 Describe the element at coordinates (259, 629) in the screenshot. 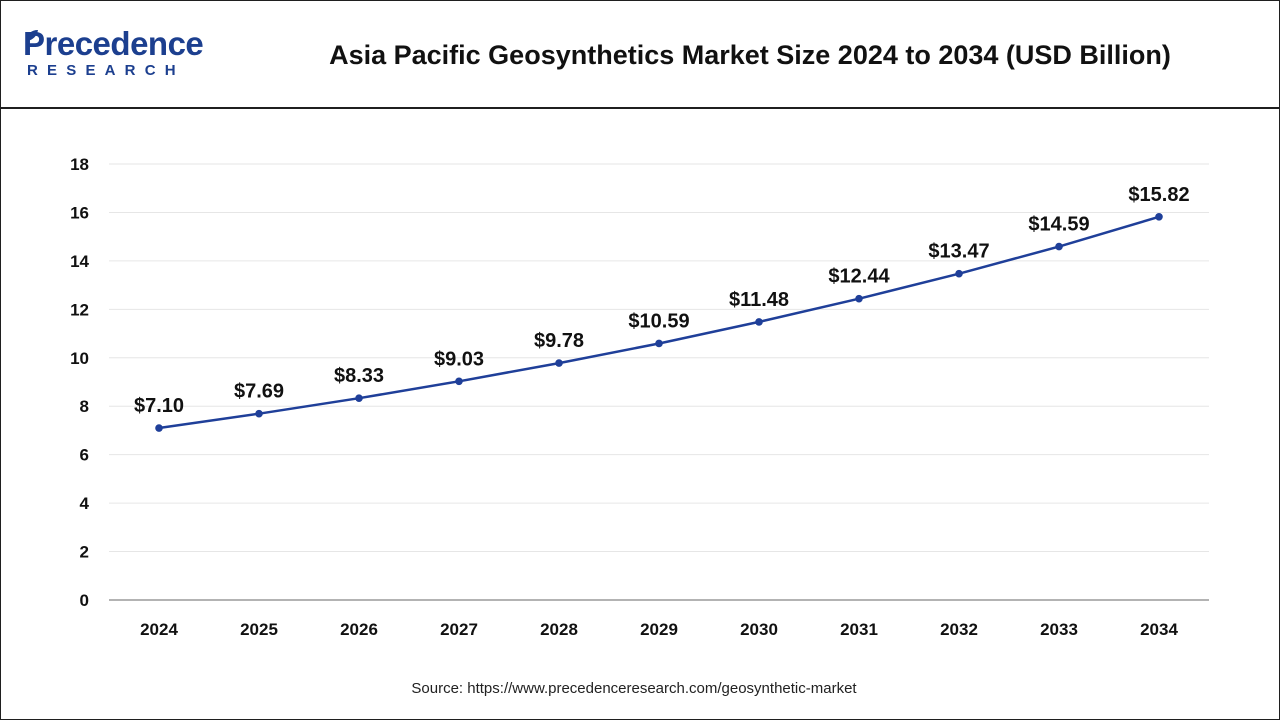

I see `x-tick-label: 2025` at that location.